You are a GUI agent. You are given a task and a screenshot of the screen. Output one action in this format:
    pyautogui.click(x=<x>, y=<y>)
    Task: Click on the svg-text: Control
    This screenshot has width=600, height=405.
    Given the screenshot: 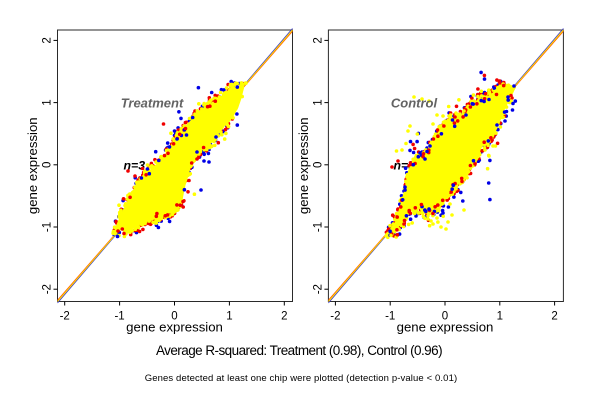 What is the action you would take?
    pyautogui.click(x=414, y=103)
    